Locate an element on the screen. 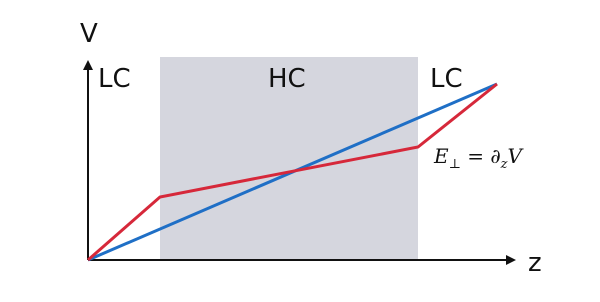  eq-part: = ∂ is located at coordinates (481, 156).